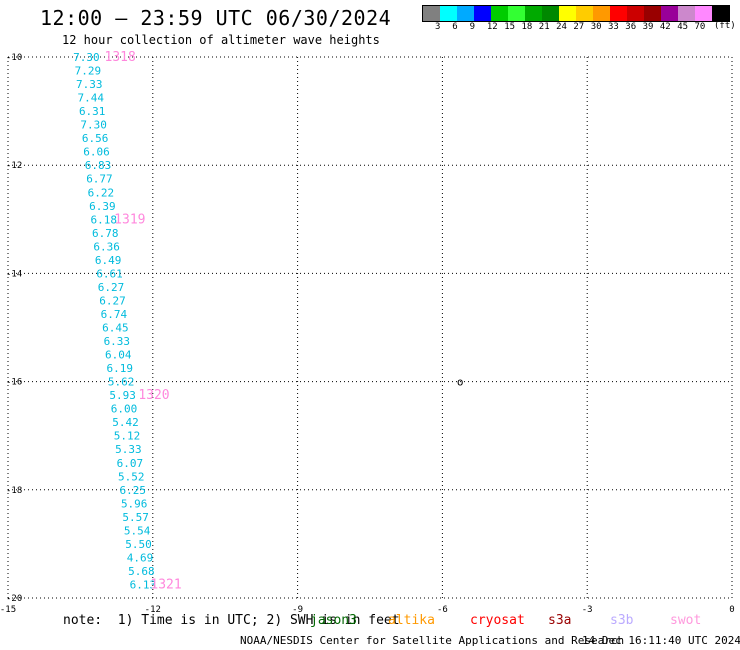  I want to click on satellite-legend-altika: altika, so click(411, 620).